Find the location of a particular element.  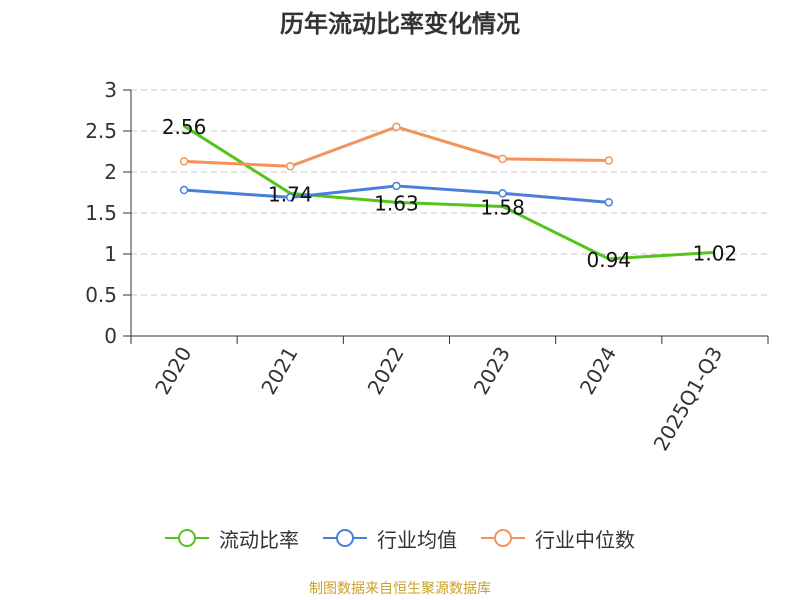

data-label: 1.58 is located at coordinates (502, 207).